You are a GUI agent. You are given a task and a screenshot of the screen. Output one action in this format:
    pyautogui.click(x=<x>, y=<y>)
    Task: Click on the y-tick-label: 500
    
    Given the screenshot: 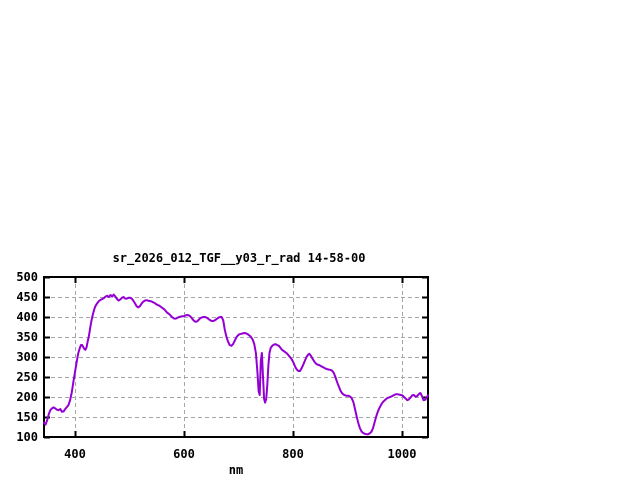 What is the action you would take?
    pyautogui.click(x=27, y=277)
    